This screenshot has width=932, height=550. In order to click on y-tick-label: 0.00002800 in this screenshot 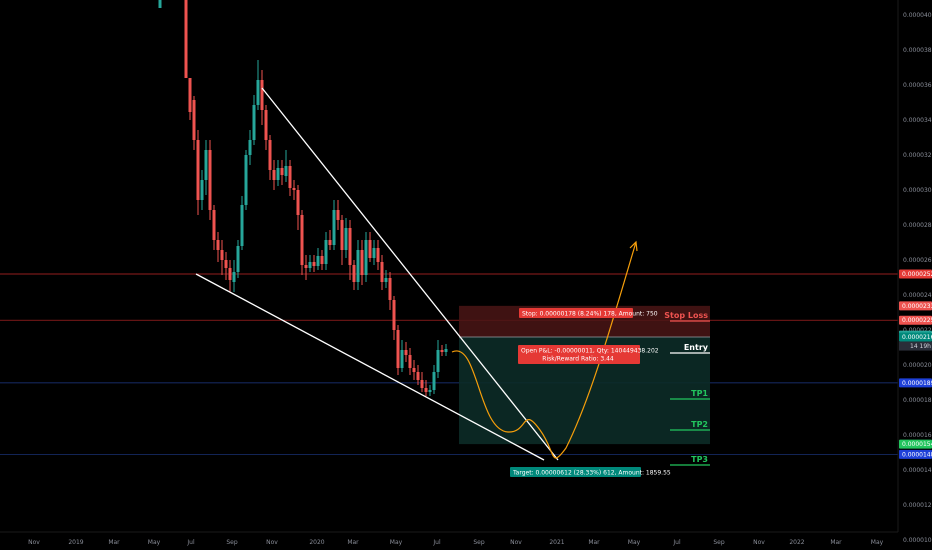, I will do `click(917, 225)`.